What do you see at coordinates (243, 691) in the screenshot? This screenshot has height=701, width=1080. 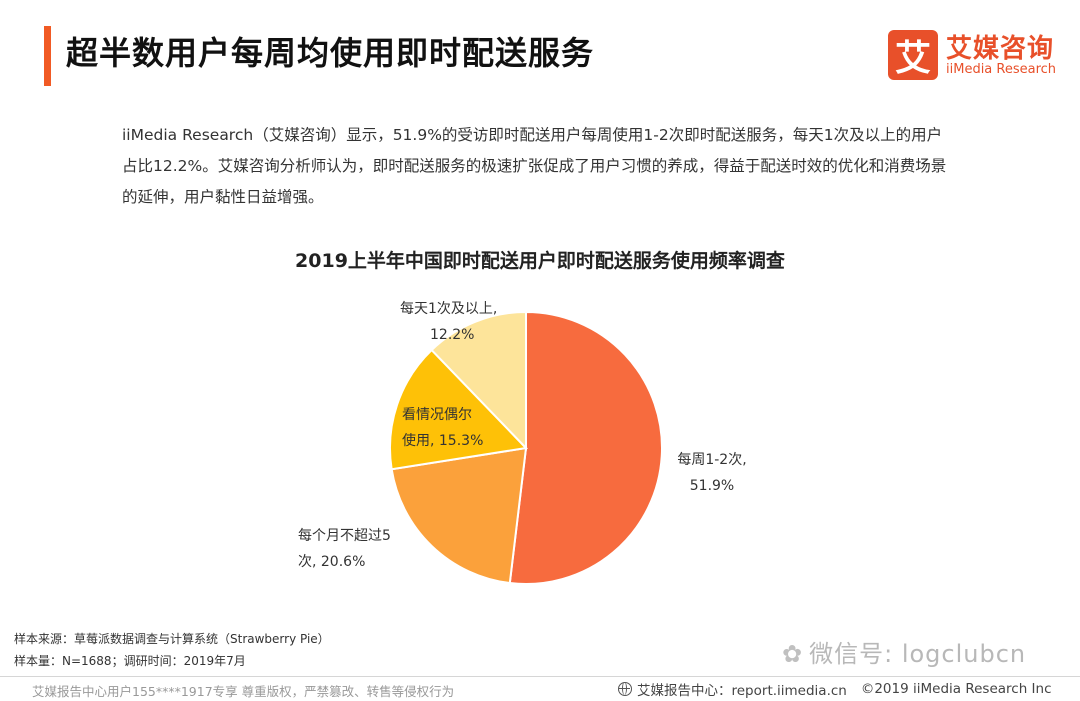 I see `copyright-notice: 艾媒报告中心用户155****1917专享 尊重版权，严禁篡改、转售等侵权行为` at bounding box center [243, 691].